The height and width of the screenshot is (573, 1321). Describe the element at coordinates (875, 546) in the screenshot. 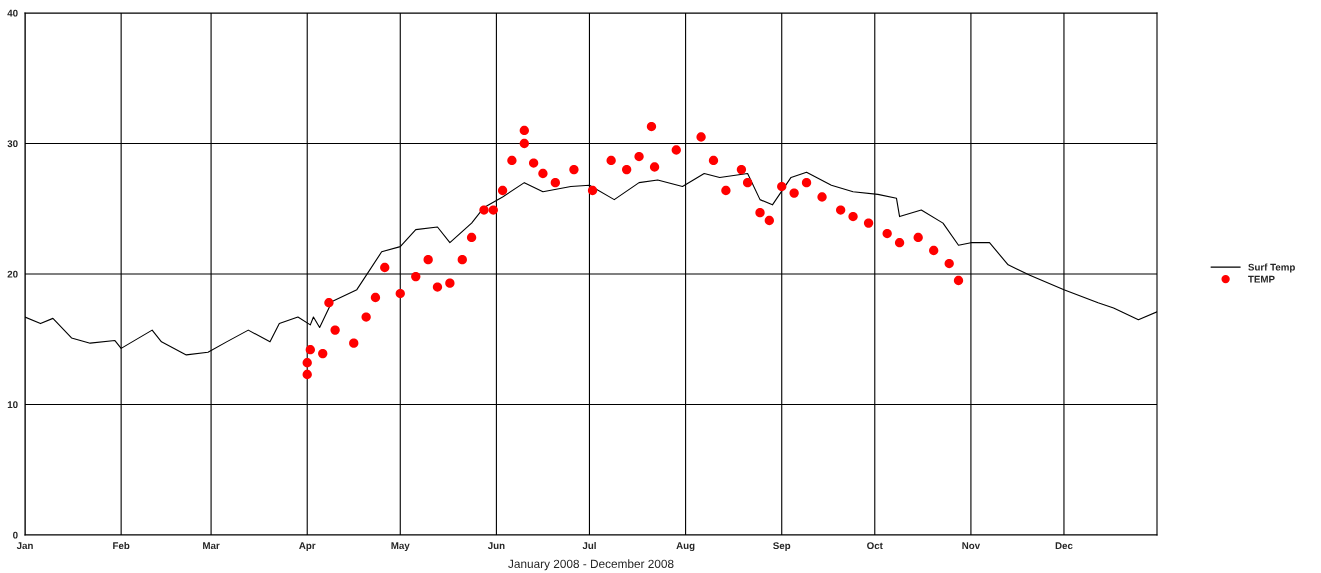

I see `x-tick-label: Oct` at that location.